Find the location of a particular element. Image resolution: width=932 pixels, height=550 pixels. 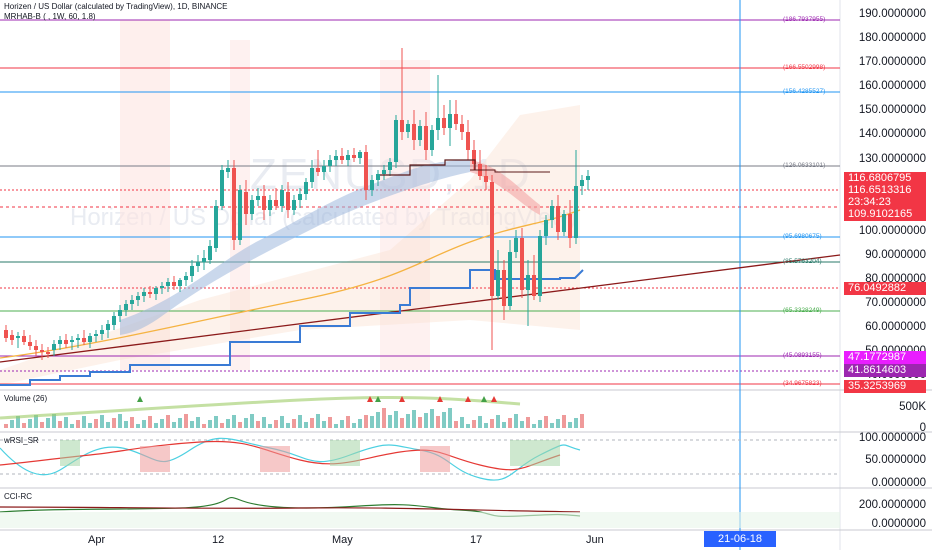

hline-label: (126.0633101) is located at coordinates (804, 165).